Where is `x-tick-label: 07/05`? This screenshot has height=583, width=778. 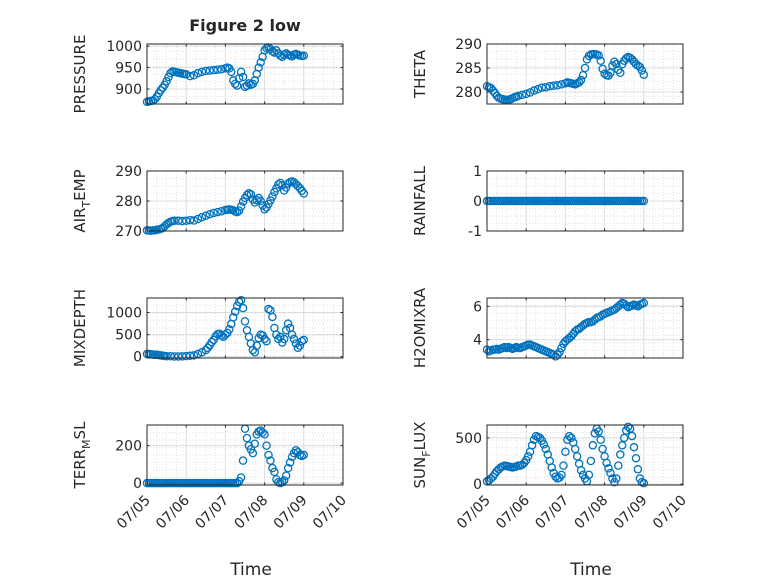
x-tick-label: 07/05 is located at coordinates (474, 513).